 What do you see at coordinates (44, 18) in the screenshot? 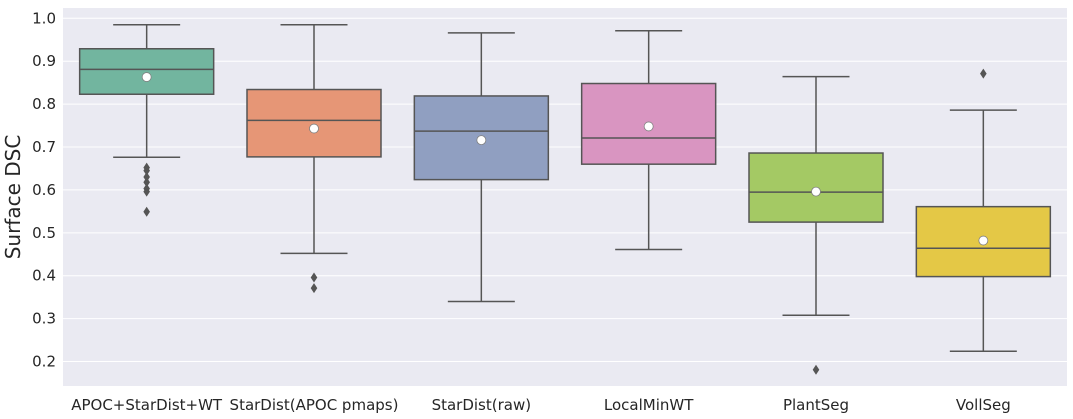
I see `y-tick-label: 1.0` at bounding box center [44, 18].